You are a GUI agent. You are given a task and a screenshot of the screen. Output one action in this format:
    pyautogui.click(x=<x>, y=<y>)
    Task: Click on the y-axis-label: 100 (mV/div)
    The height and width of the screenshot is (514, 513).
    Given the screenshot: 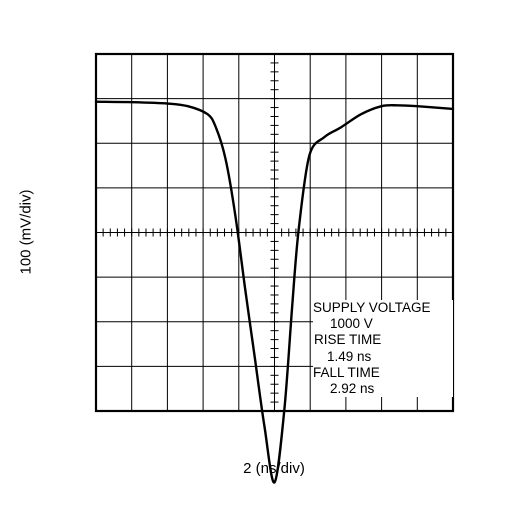 What is the action you would take?
    pyautogui.click(x=26, y=232)
    